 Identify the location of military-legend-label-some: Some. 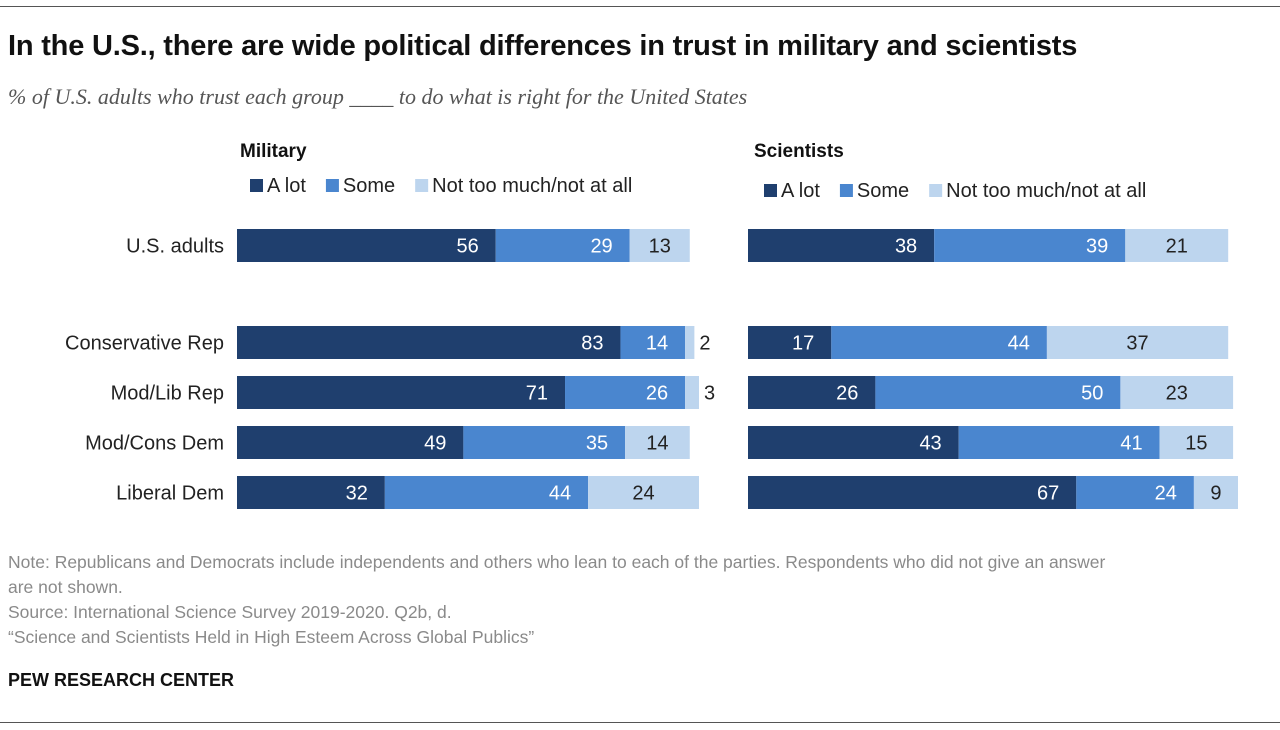
(369, 186).